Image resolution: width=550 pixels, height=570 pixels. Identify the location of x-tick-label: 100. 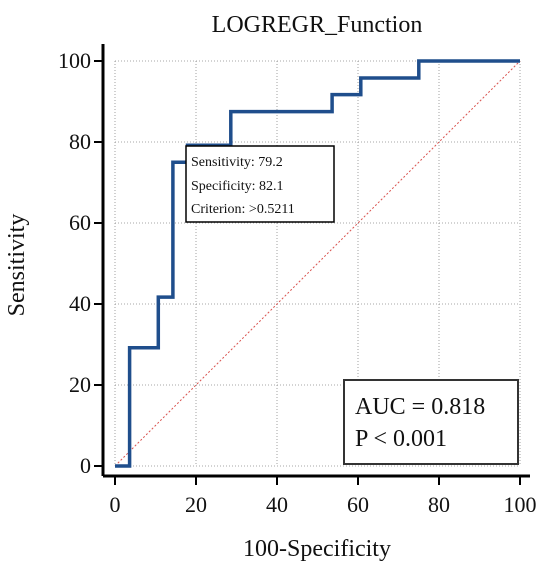
(520, 504).